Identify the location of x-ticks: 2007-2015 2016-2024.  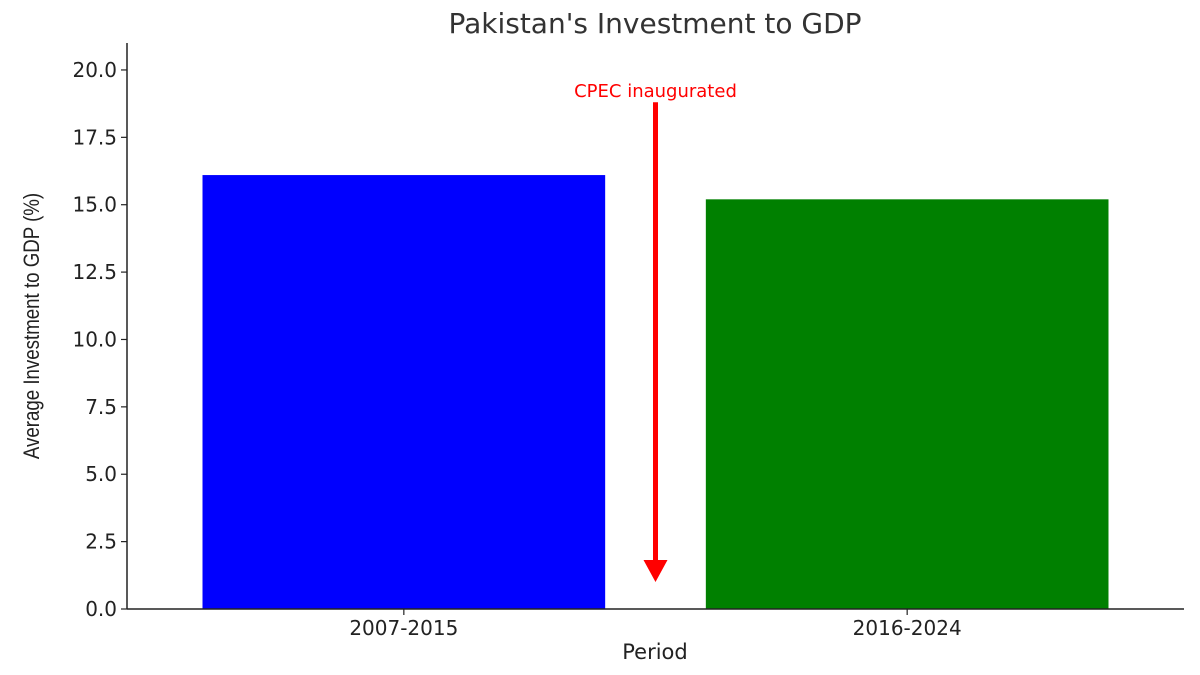
(655, 624).